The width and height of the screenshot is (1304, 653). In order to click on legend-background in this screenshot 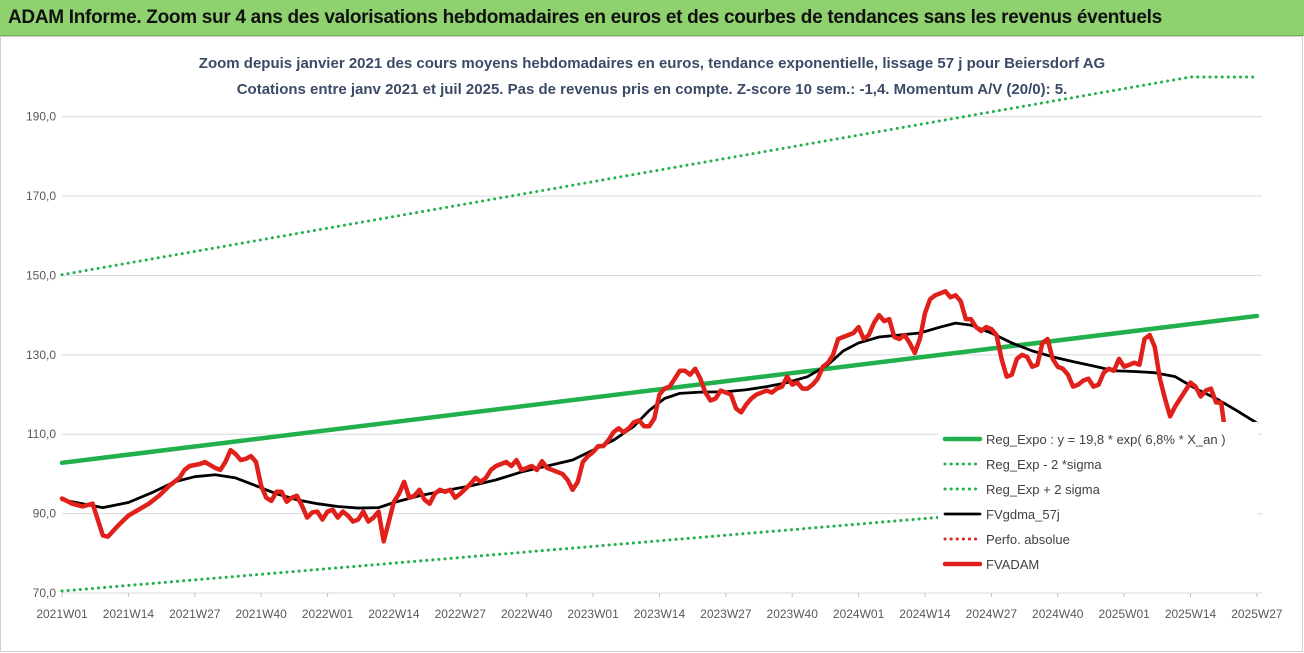, I will do `click(1098, 502)`.